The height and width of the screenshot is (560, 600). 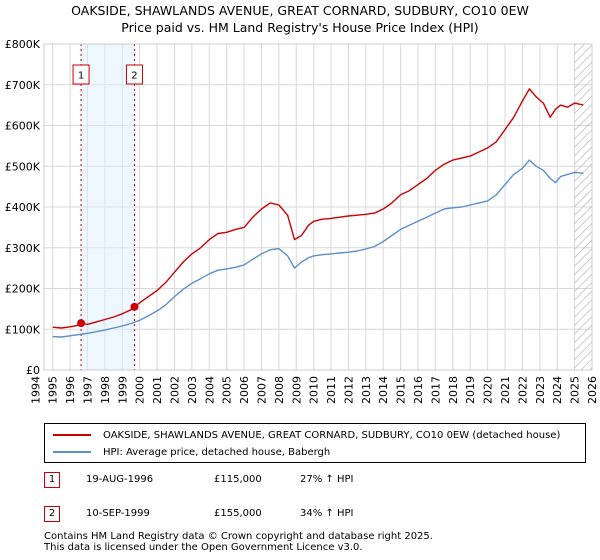 I want to click on x-tick-label: 2022, so click(x=522, y=390).